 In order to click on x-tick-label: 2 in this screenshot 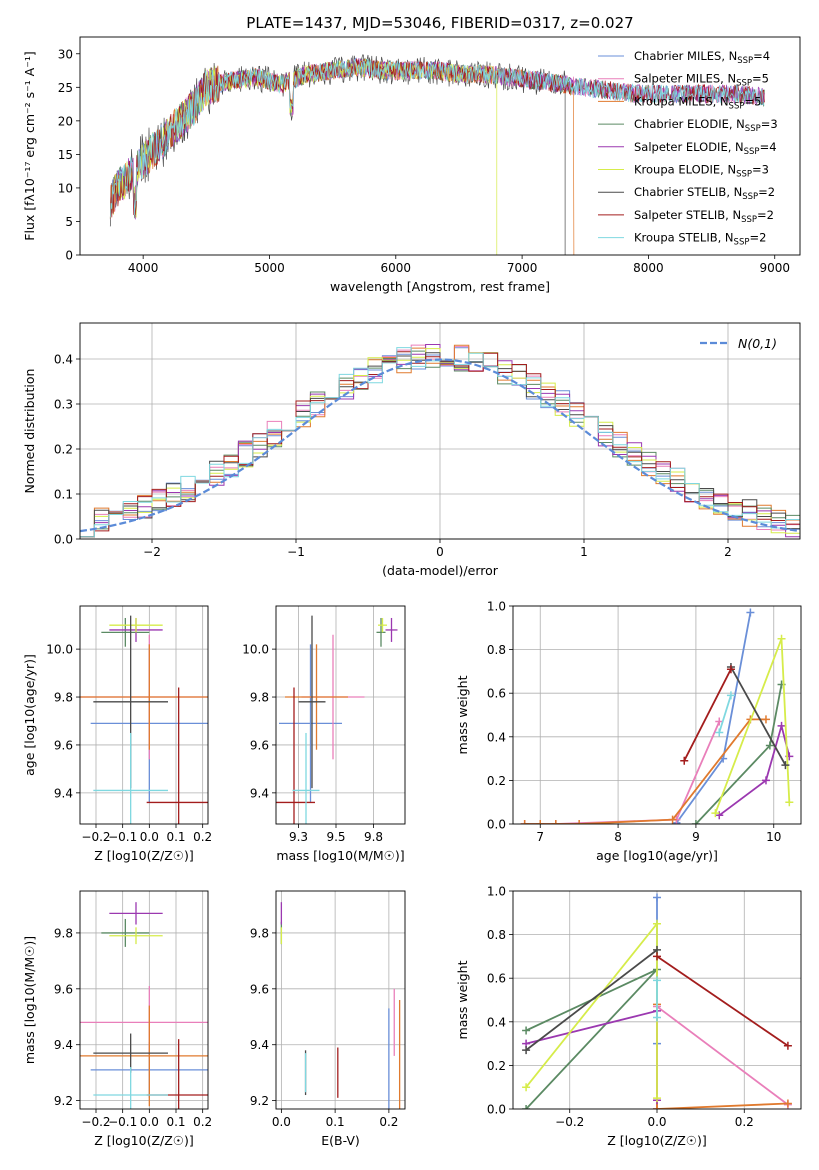, I will do `click(728, 552)`.